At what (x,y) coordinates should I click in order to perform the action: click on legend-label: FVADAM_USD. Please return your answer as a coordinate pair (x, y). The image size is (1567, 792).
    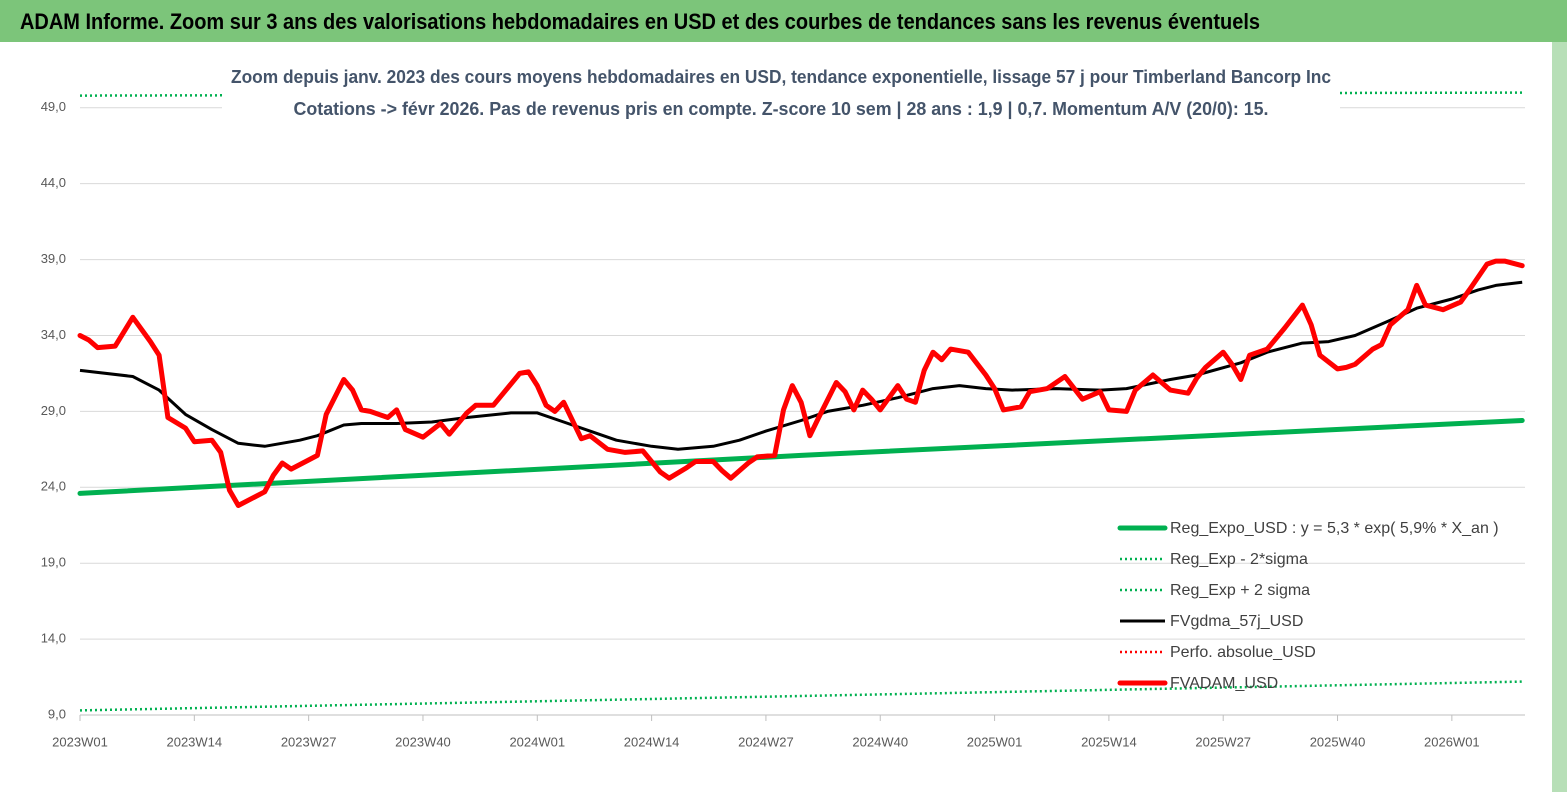
    Looking at the image, I should click on (1224, 683).